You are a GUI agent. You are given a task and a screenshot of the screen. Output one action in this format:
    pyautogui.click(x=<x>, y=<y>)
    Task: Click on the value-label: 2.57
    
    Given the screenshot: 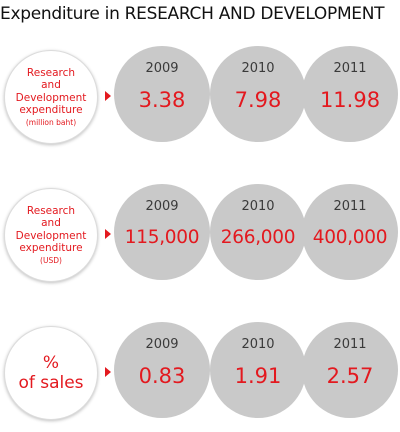 What is the action you would take?
    pyautogui.click(x=350, y=376)
    